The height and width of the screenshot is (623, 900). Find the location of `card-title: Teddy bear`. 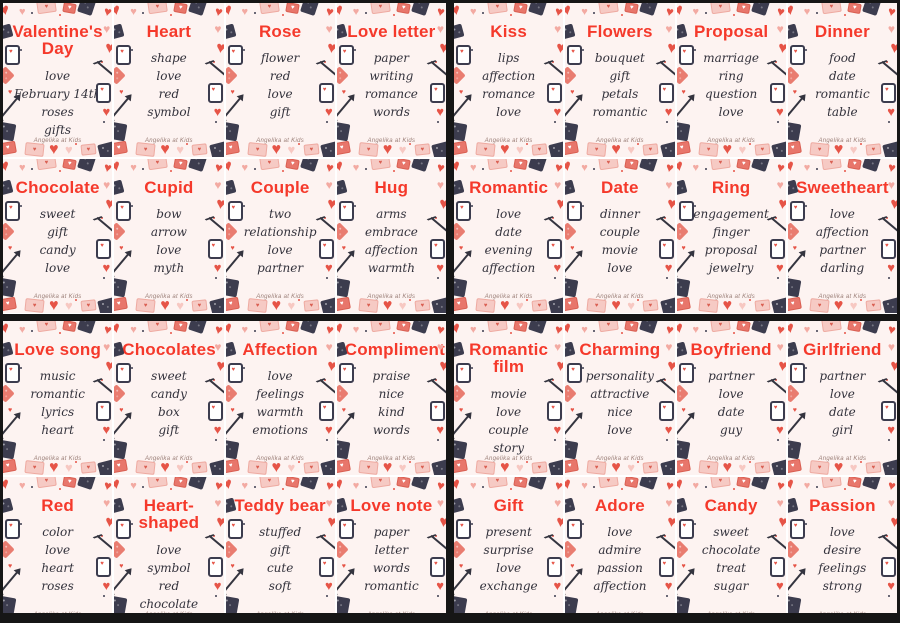

card-title: Teddy bear is located at coordinates (280, 505).